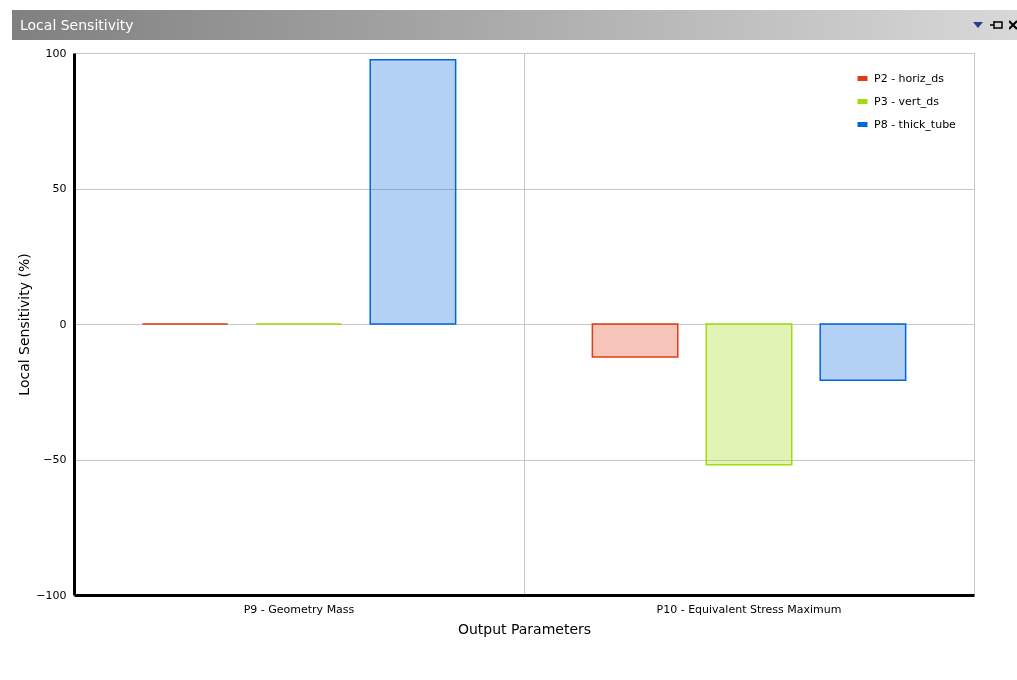 This screenshot has width=1017, height=680. I want to click on legend-label: P2 - horiz_ds, so click(909, 78).